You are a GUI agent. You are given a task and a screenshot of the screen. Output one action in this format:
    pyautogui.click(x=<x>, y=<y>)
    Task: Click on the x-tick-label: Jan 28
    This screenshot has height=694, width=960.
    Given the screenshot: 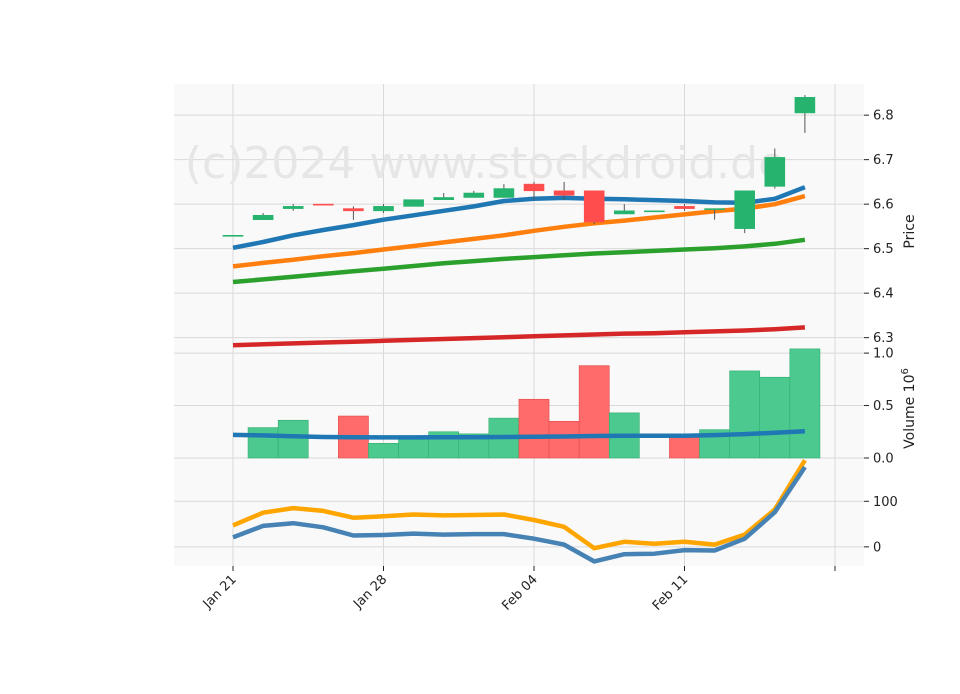 What is the action you would take?
    pyautogui.click(x=370, y=592)
    